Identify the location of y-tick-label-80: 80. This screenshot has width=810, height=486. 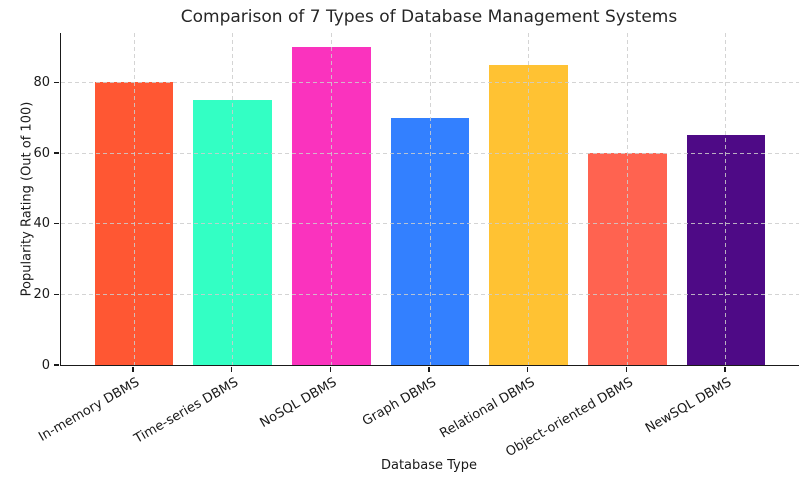
(41, 82).